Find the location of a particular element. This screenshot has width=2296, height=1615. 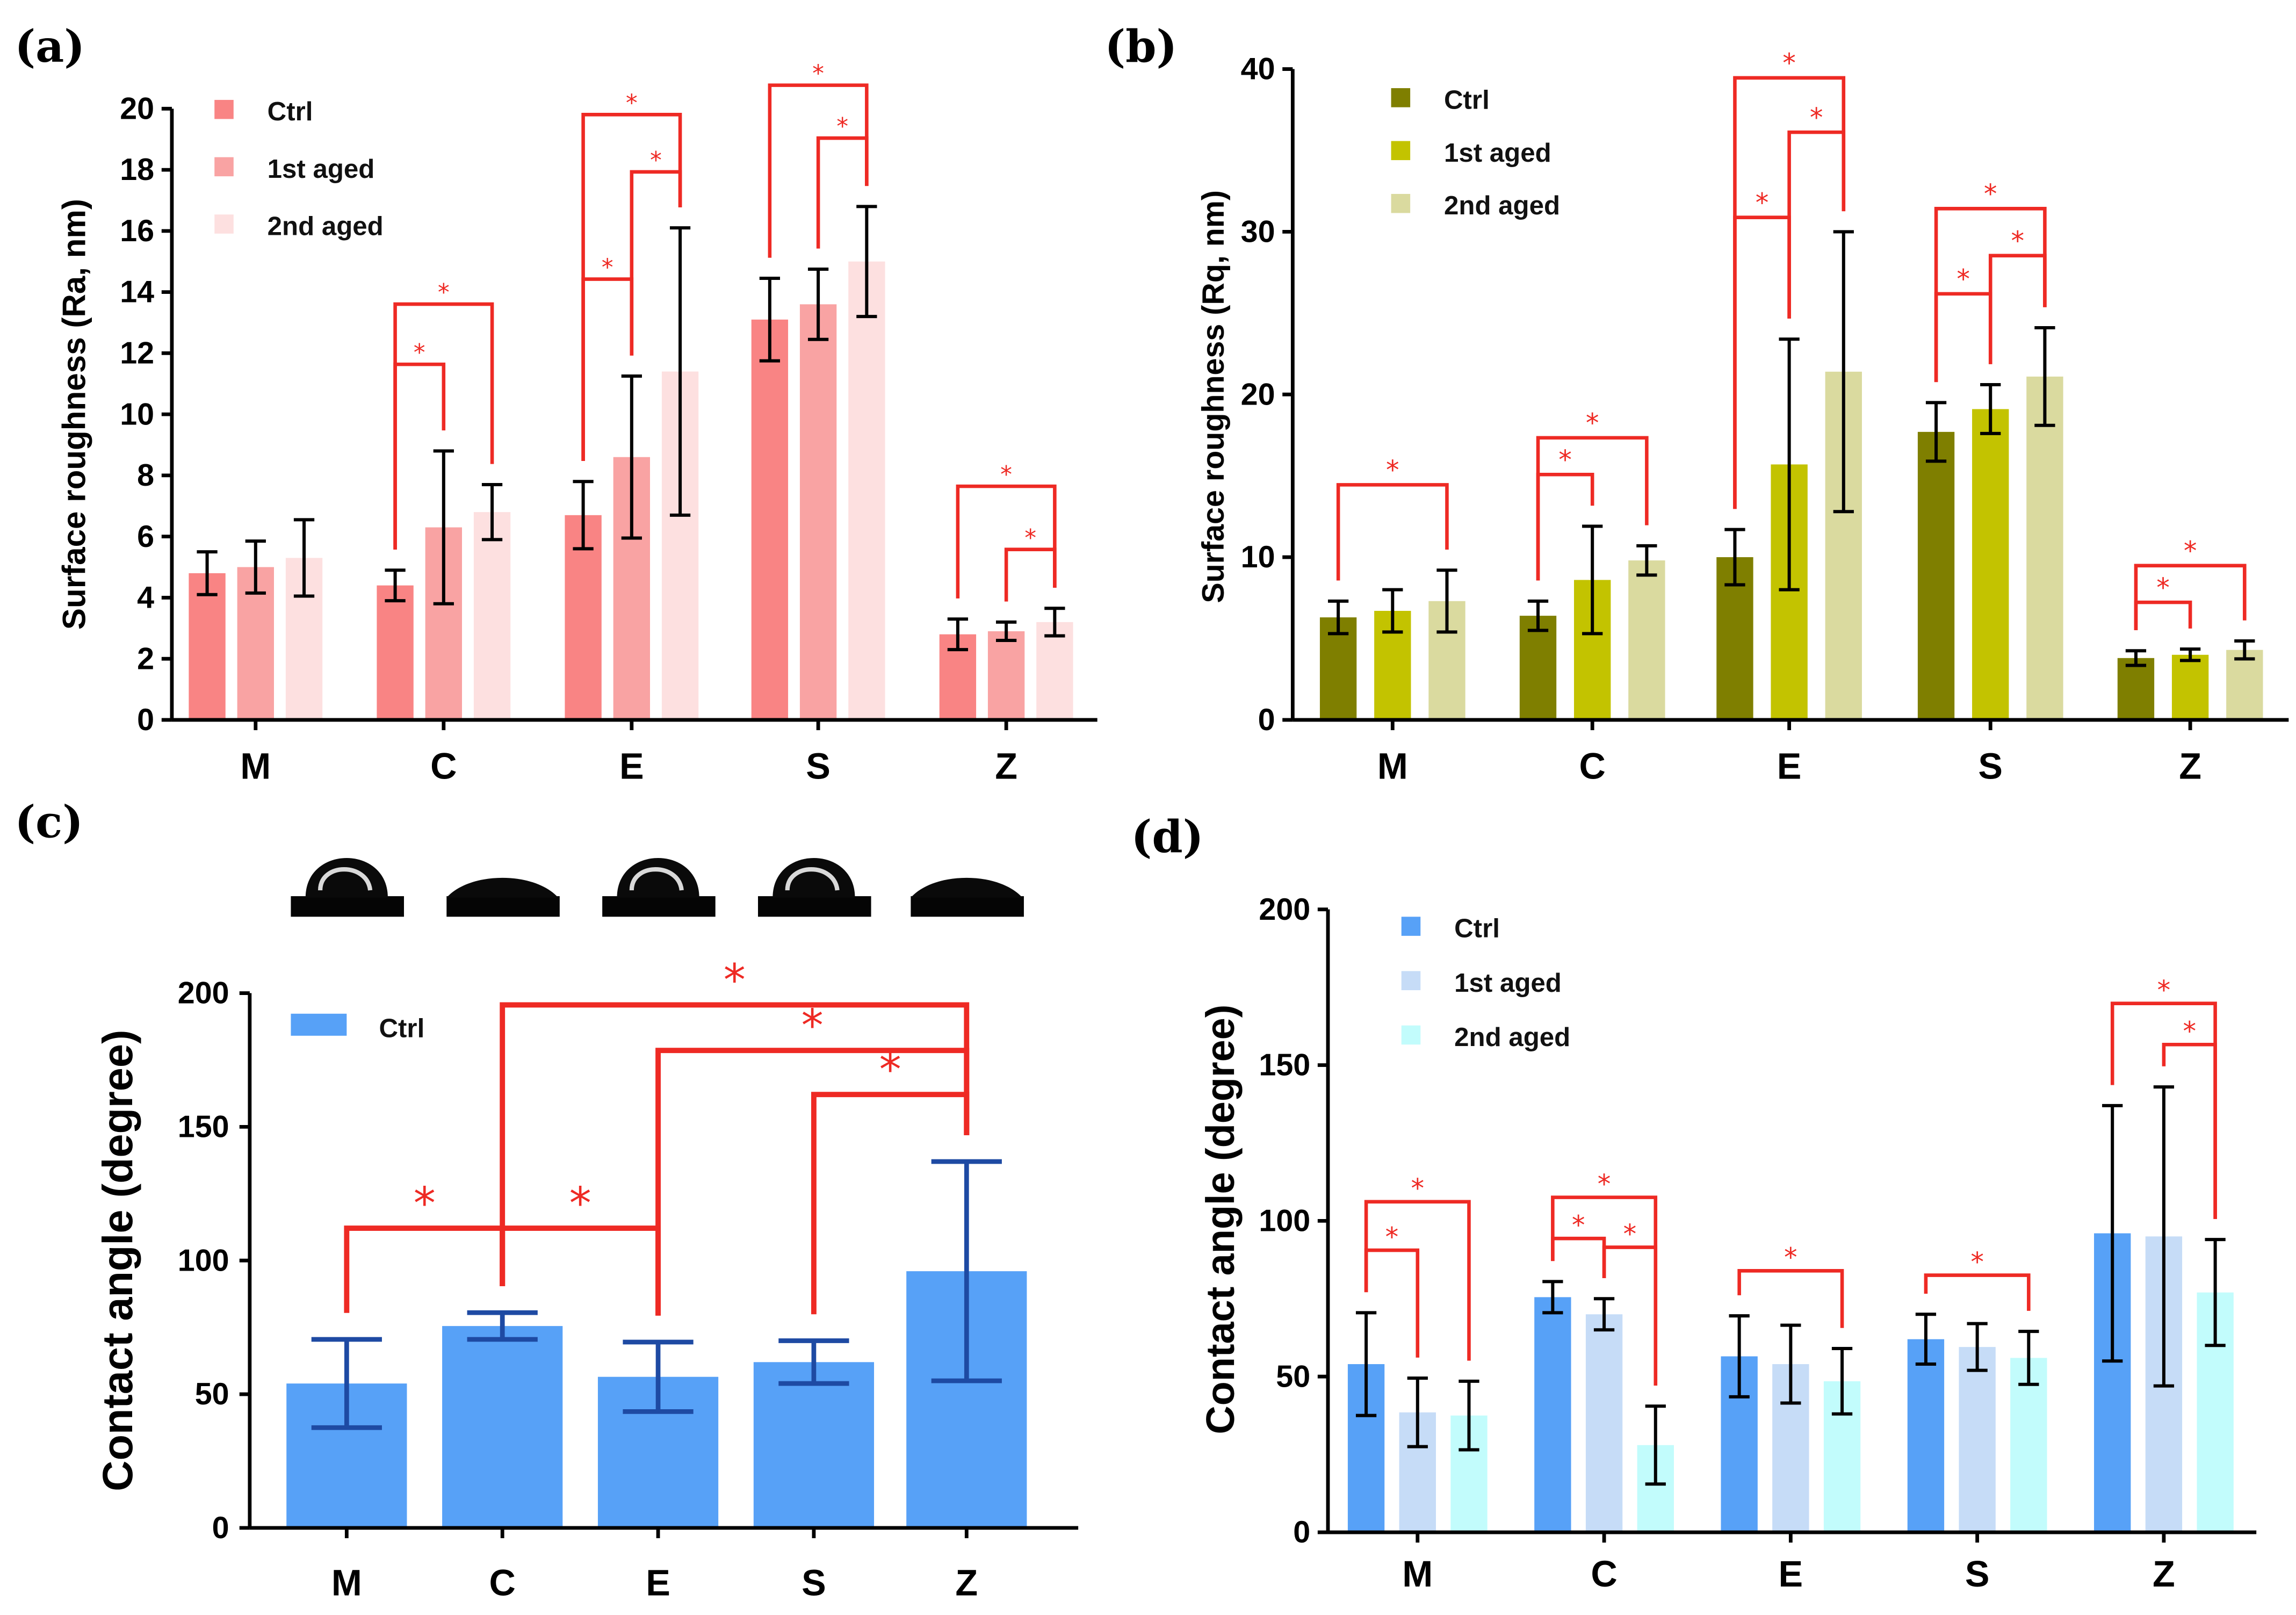

y-tick-label: 18 is located at coordinates (137, 170).